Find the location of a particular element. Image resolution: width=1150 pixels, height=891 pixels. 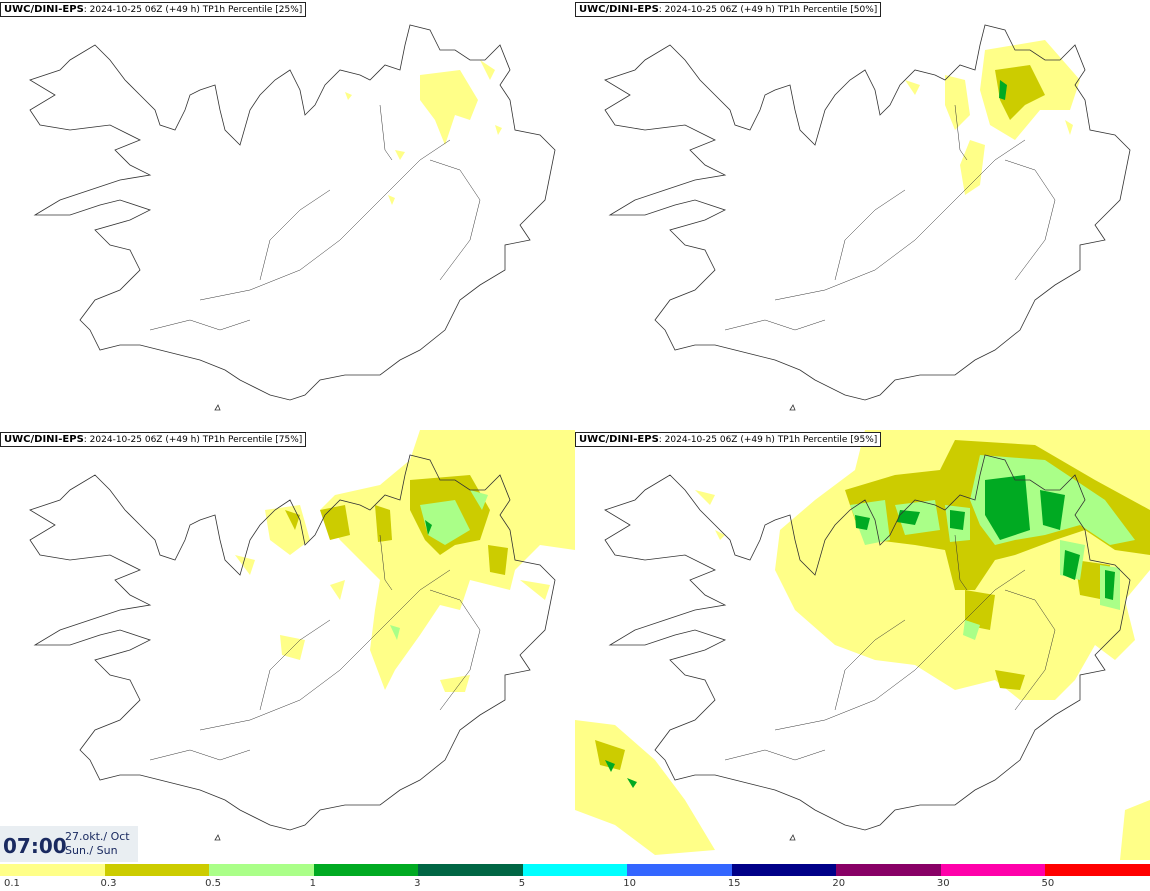

legend-label: 20 is located at coordinates (839, 883).